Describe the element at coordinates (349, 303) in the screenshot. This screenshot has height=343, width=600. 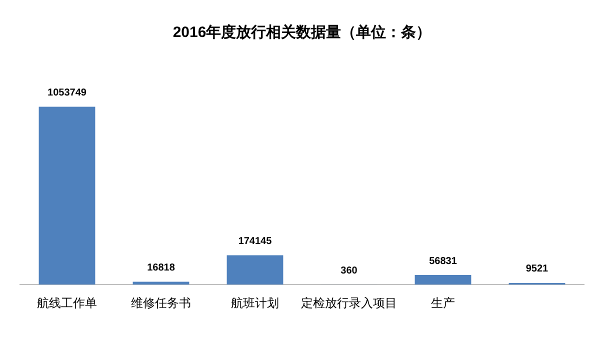
I see `x-tick-label: 定检放行录入项目` at that location.